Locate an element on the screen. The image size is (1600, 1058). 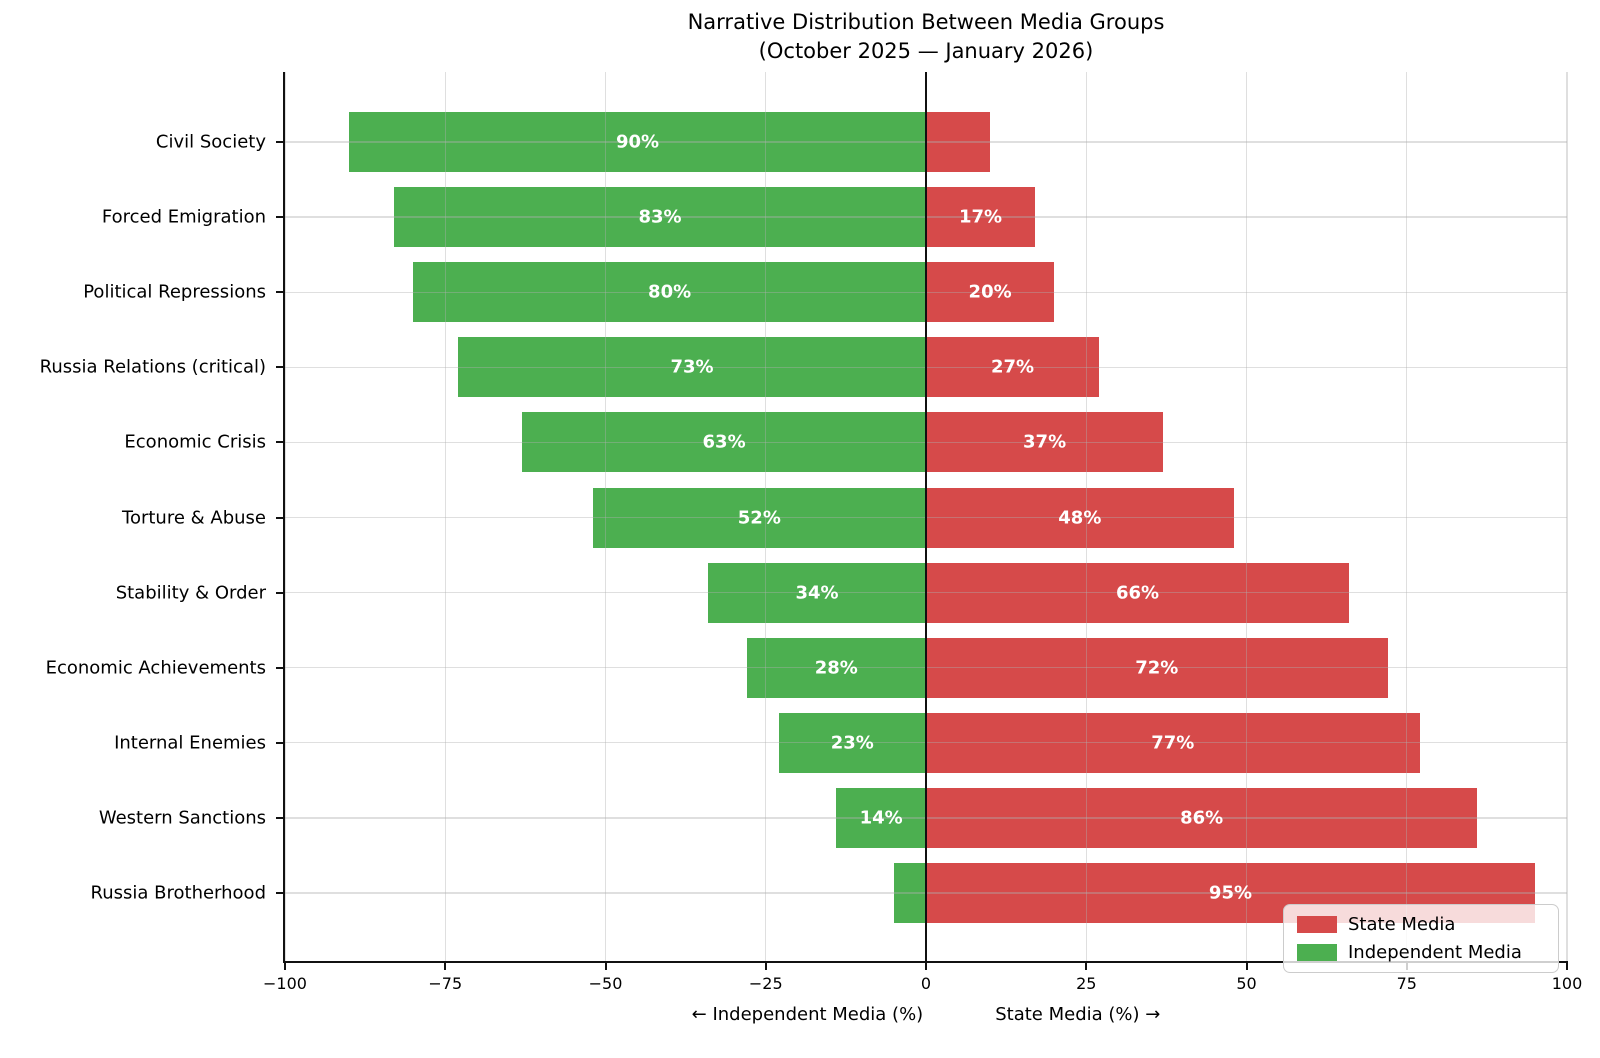
independent-bar-value-label: 23% is located at coordinates (852, 743).